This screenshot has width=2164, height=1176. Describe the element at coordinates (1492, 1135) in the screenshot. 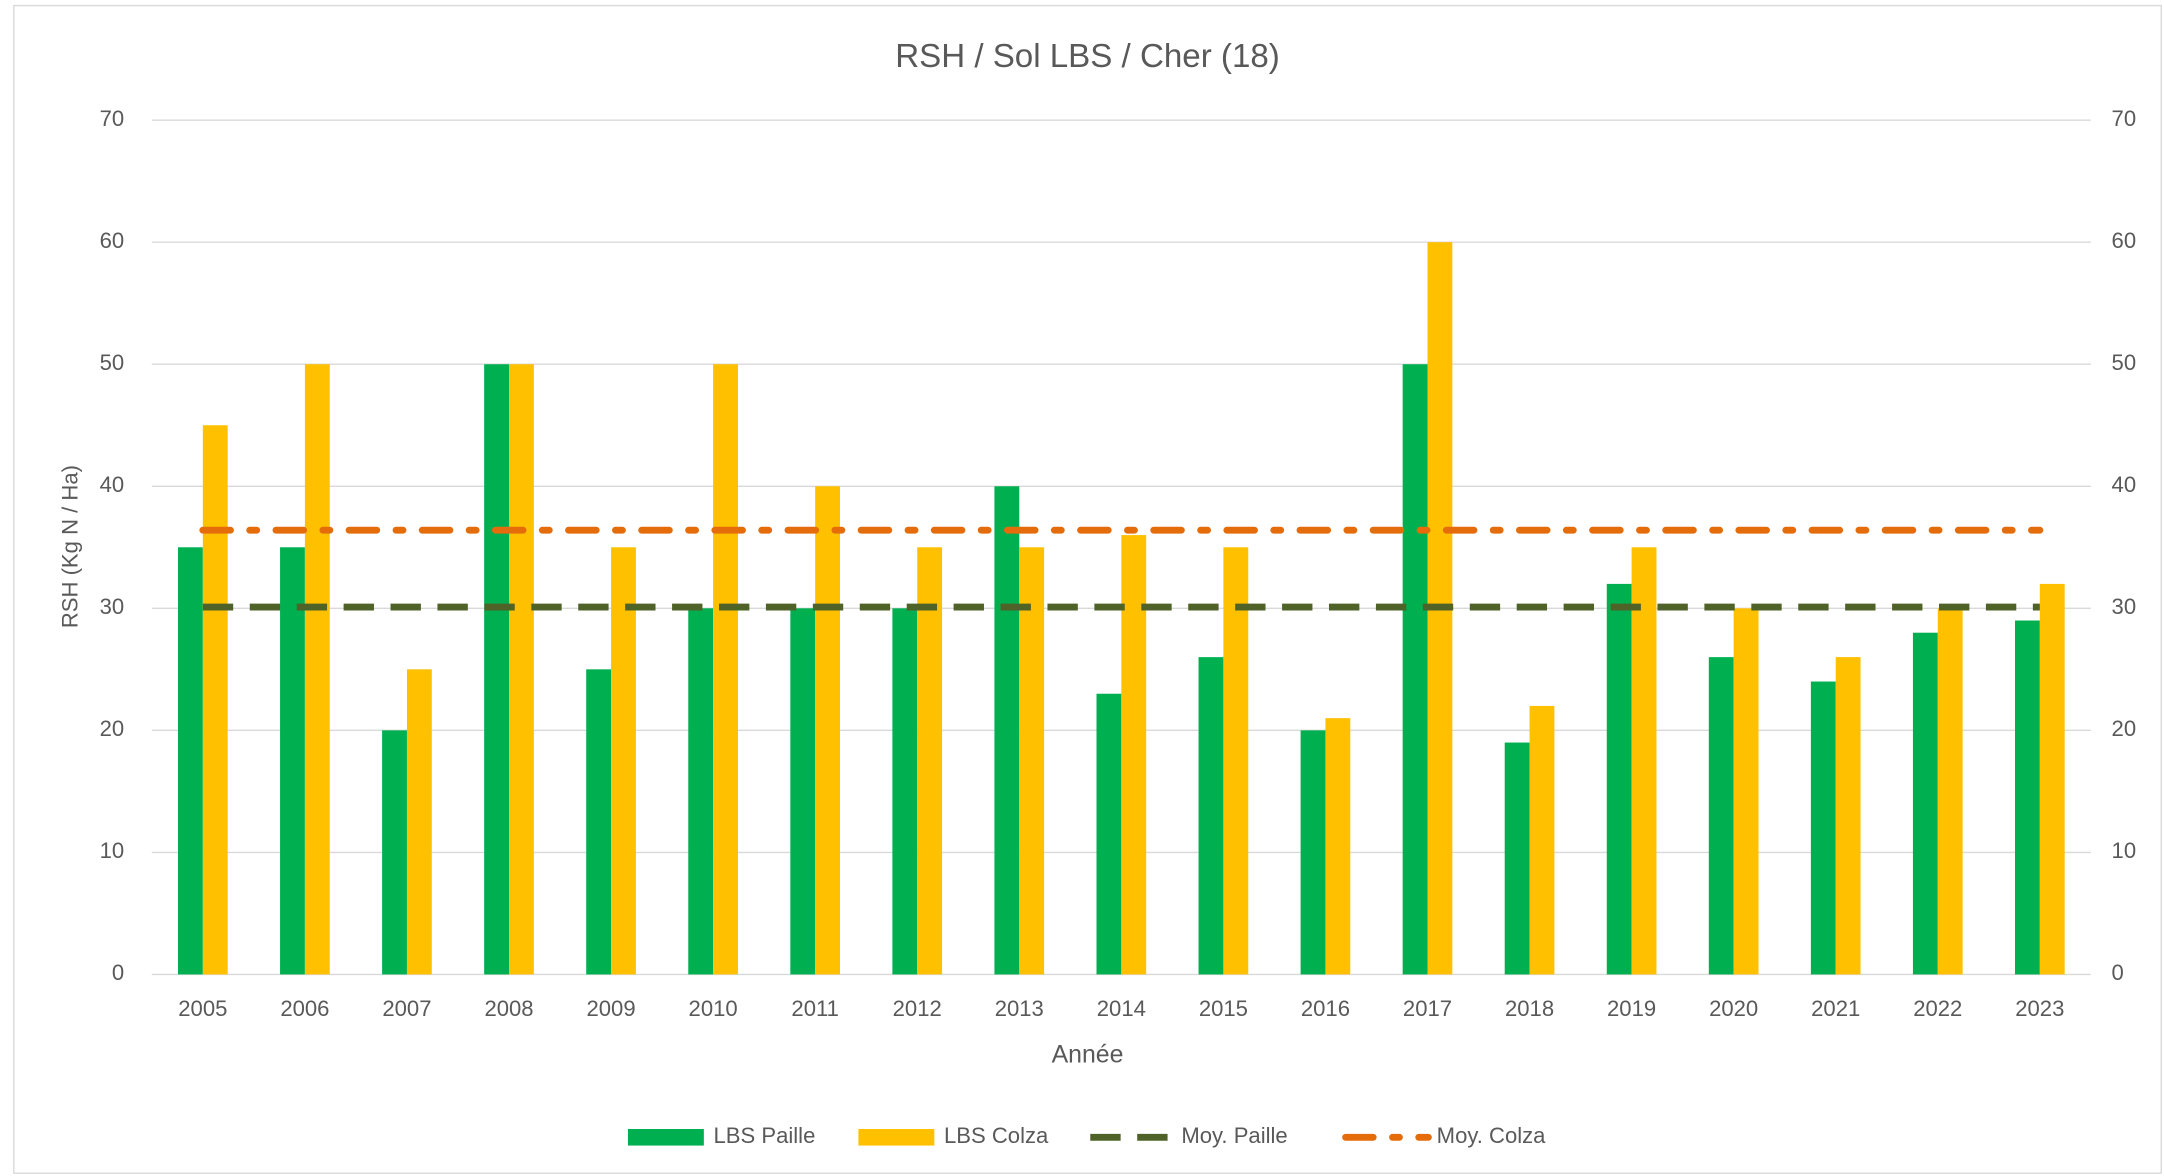

I see `legend-label: Moy. Colza` at that location.